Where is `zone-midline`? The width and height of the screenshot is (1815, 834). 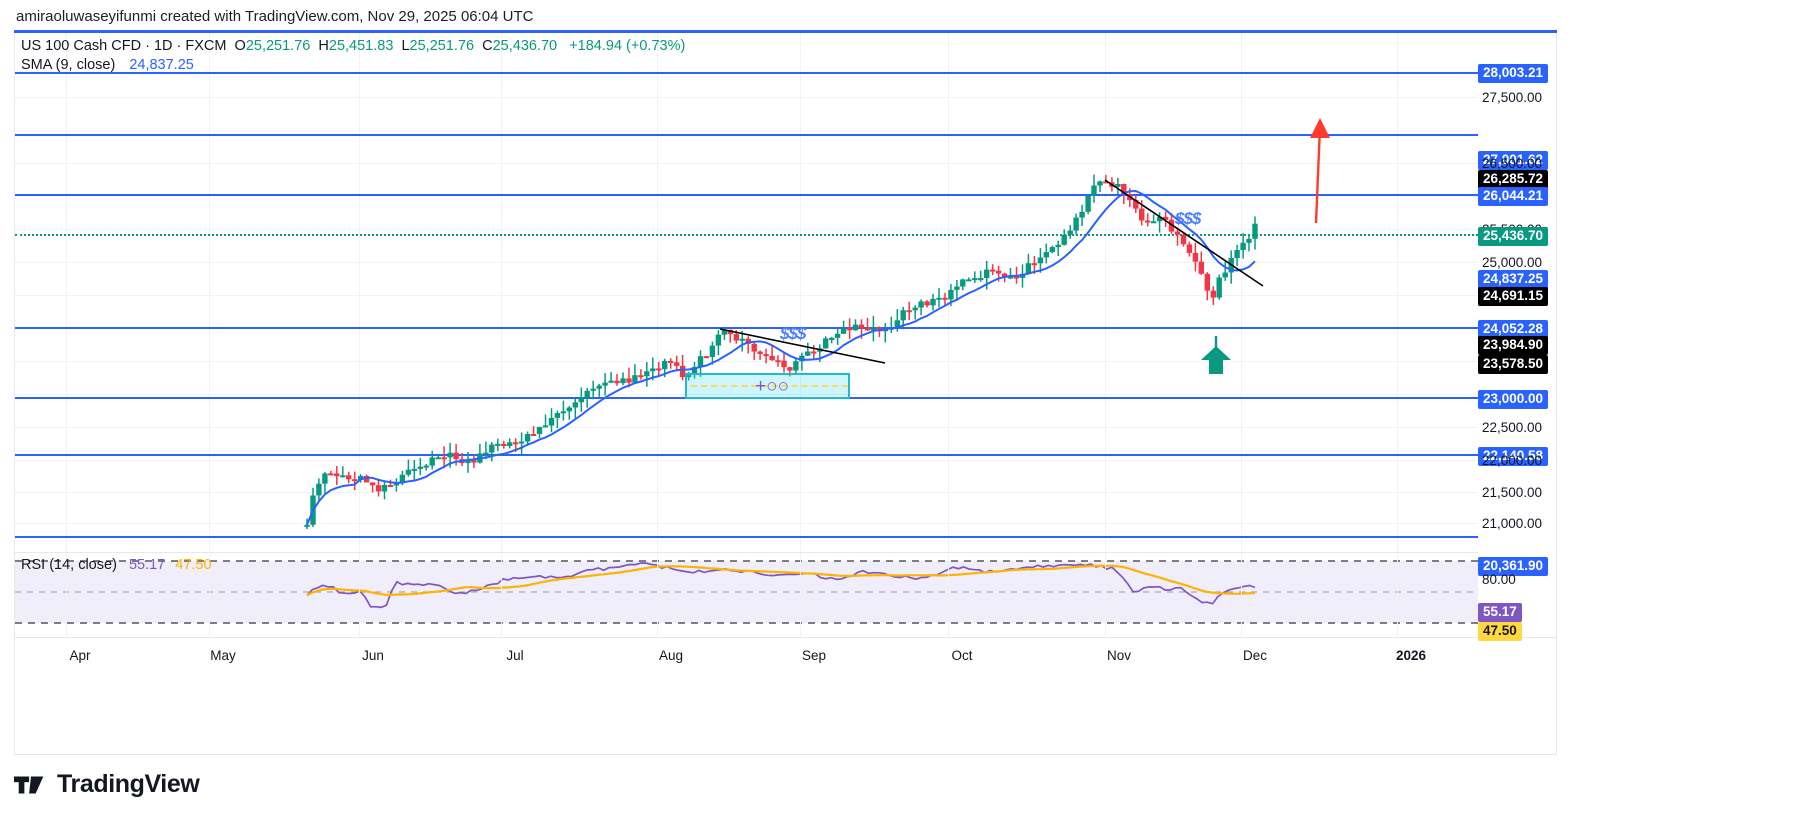
zone-midline is located at coordinates (769, 386).